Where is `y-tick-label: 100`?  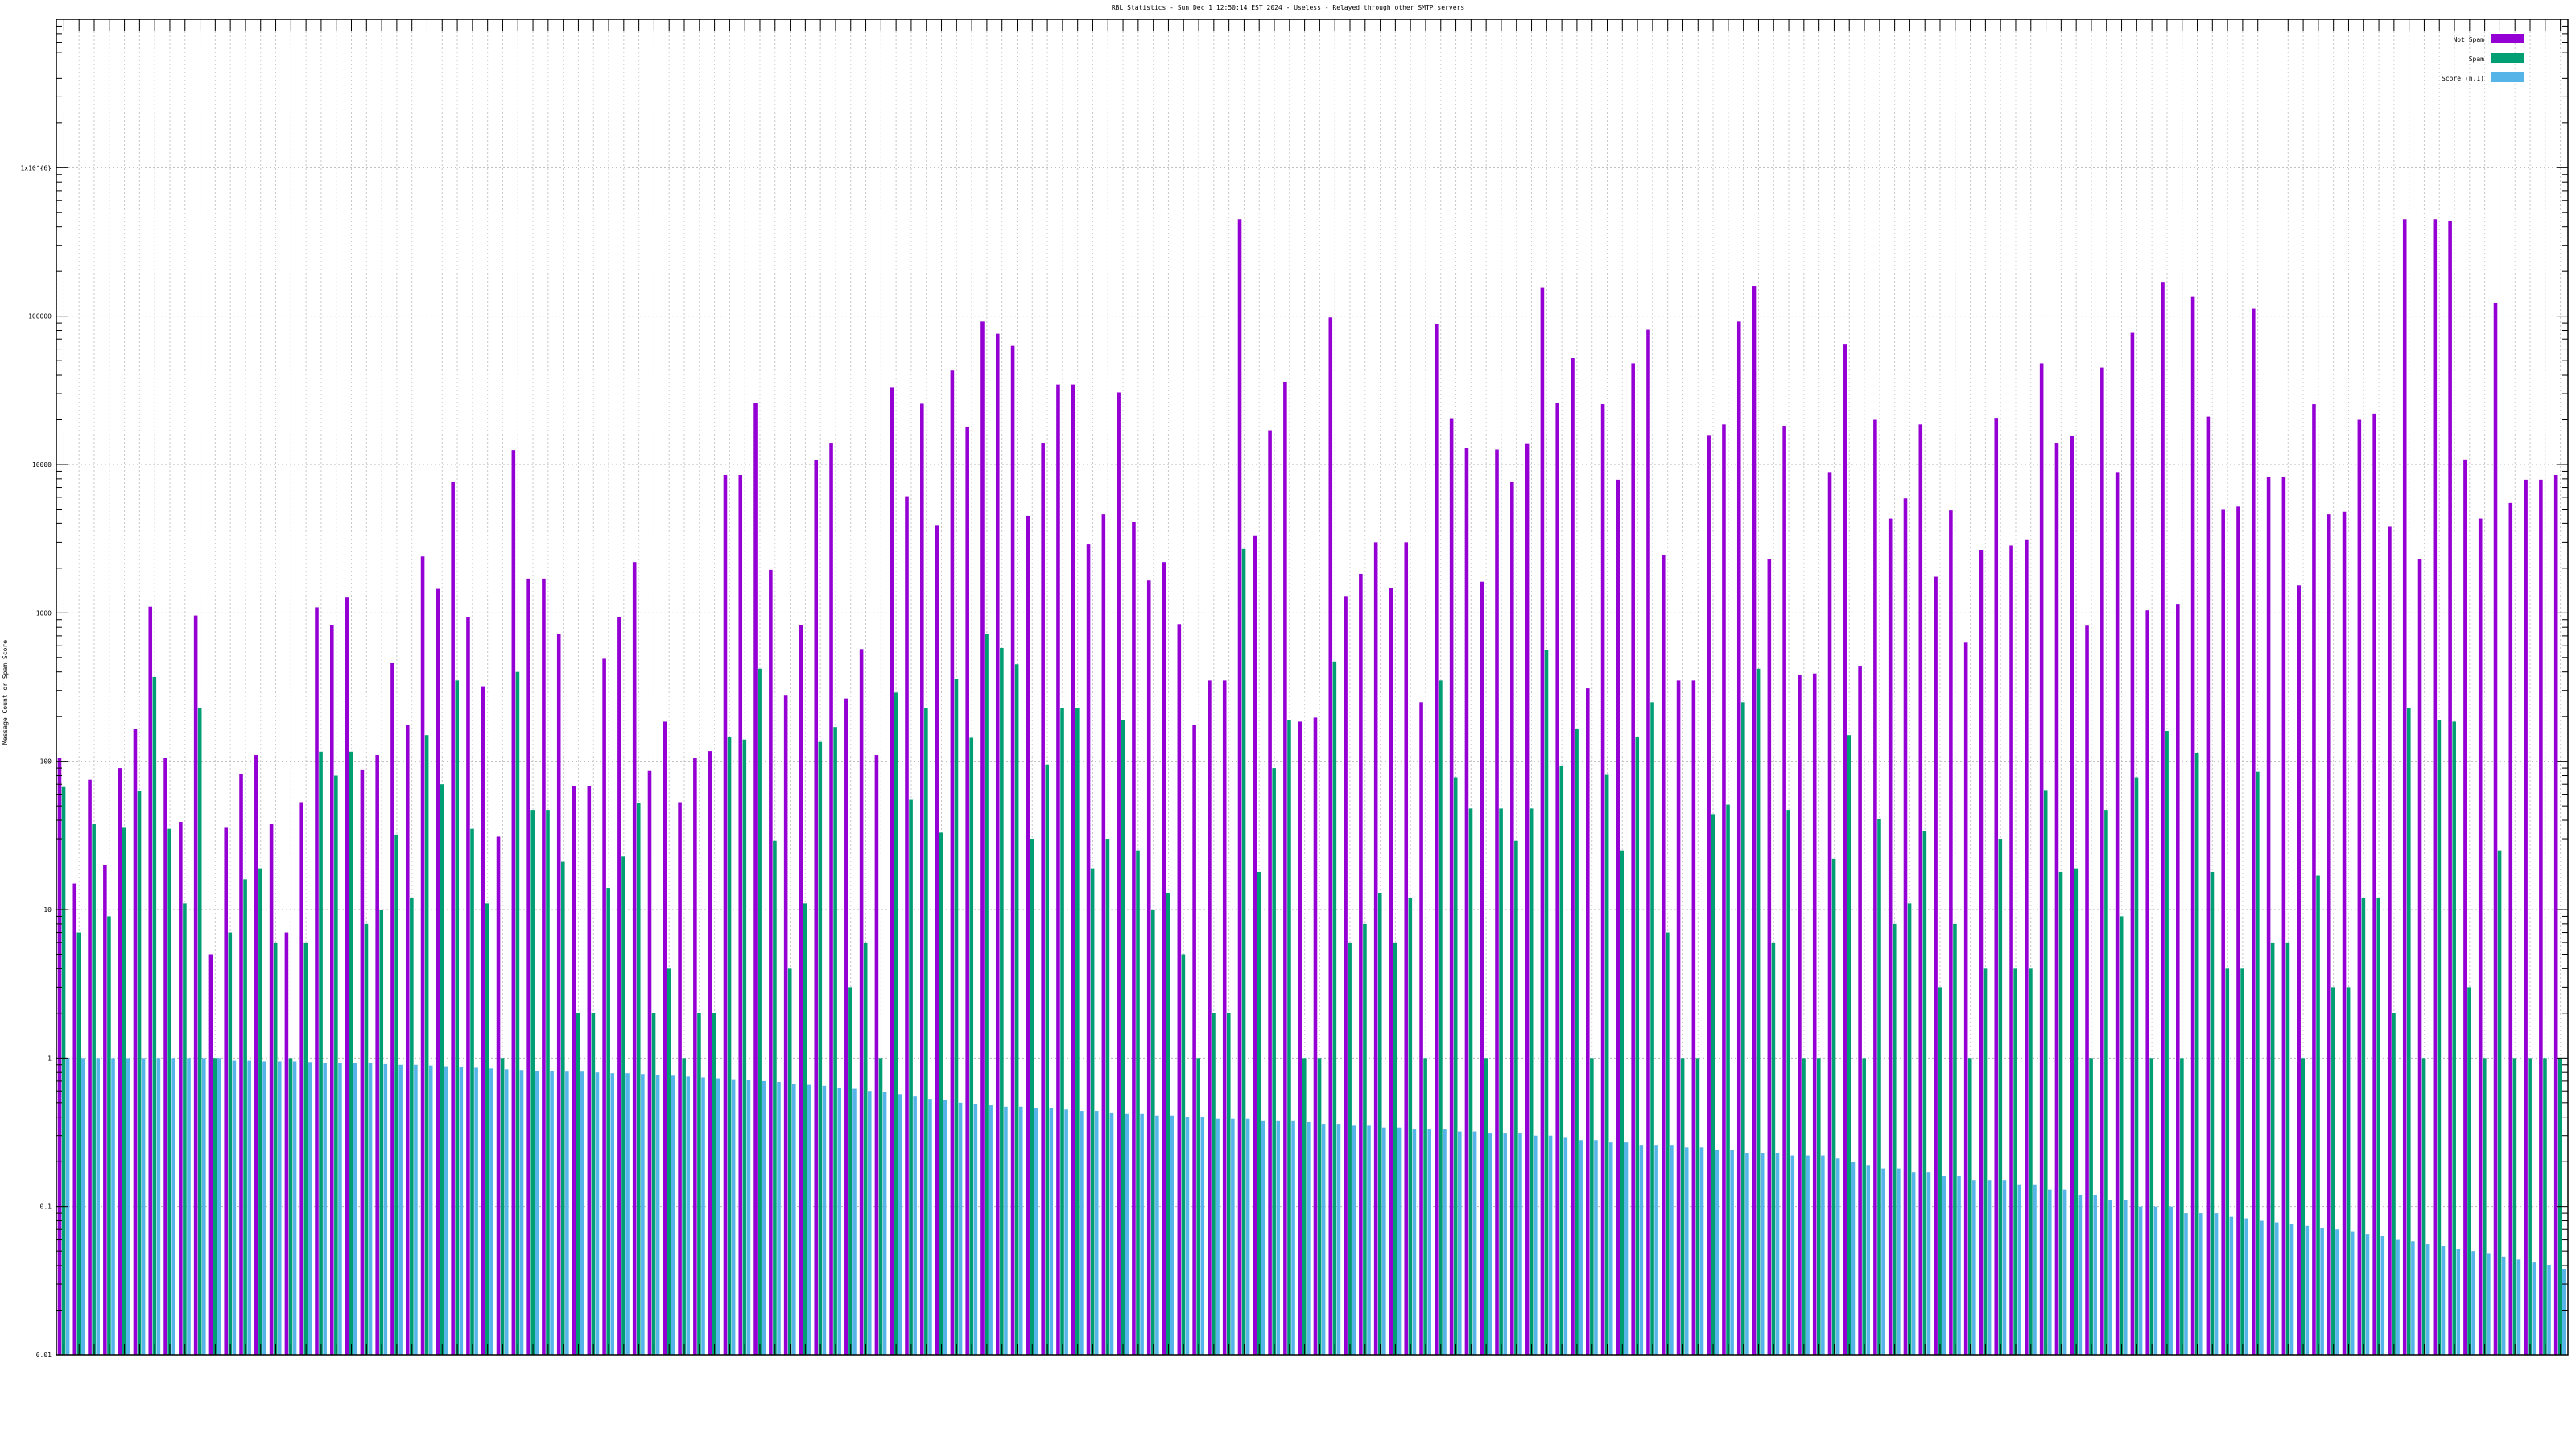 y-tick-label: 100 is located at coordinates (46, 762).